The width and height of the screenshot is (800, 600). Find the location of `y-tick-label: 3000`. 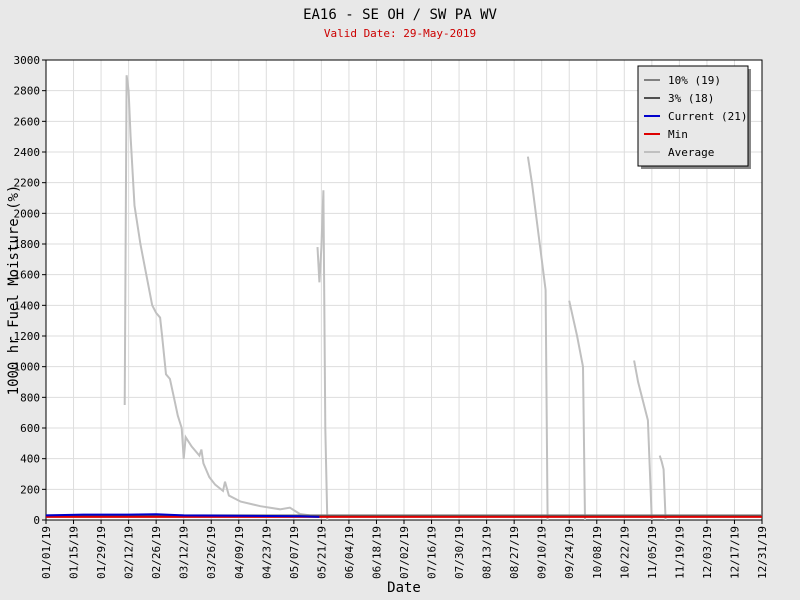

y-tick-label: 3000 is located at coordinates (27, 60).